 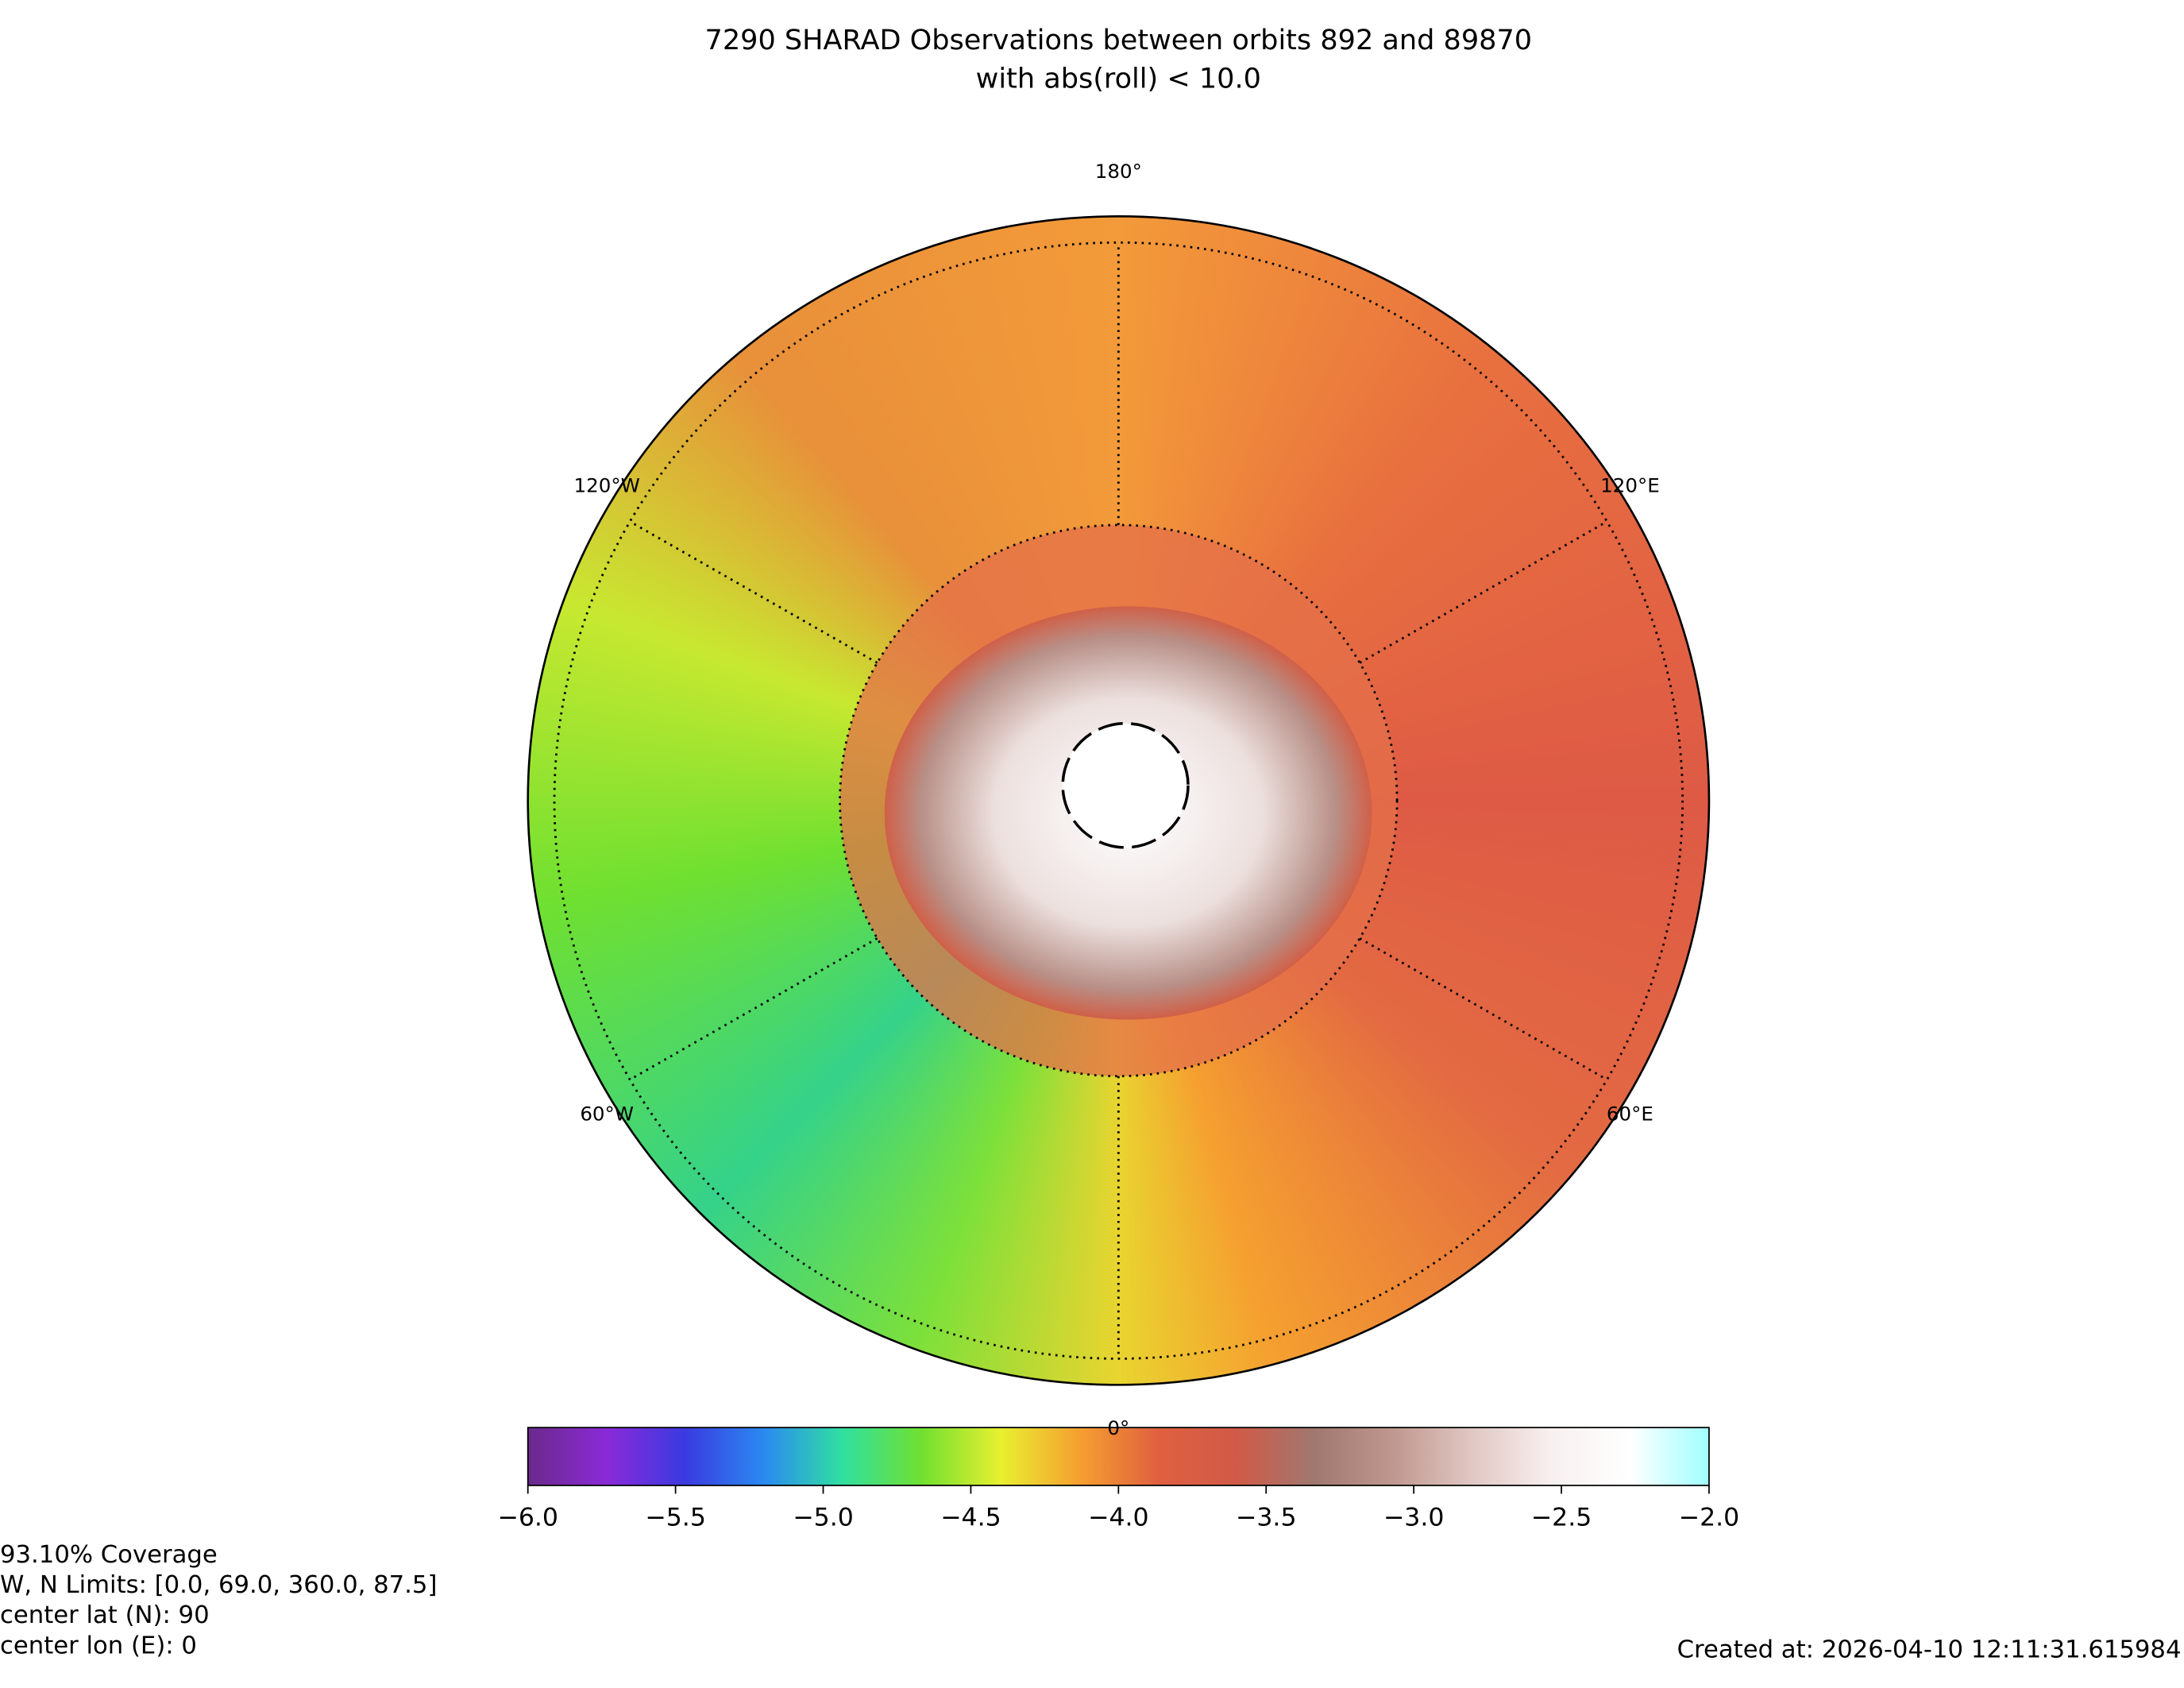 What do you see at coordinates (675, 1518) in the screenshot?
I see `colorbar-tick-label: −5.5` at bounding box center [675, 1518].